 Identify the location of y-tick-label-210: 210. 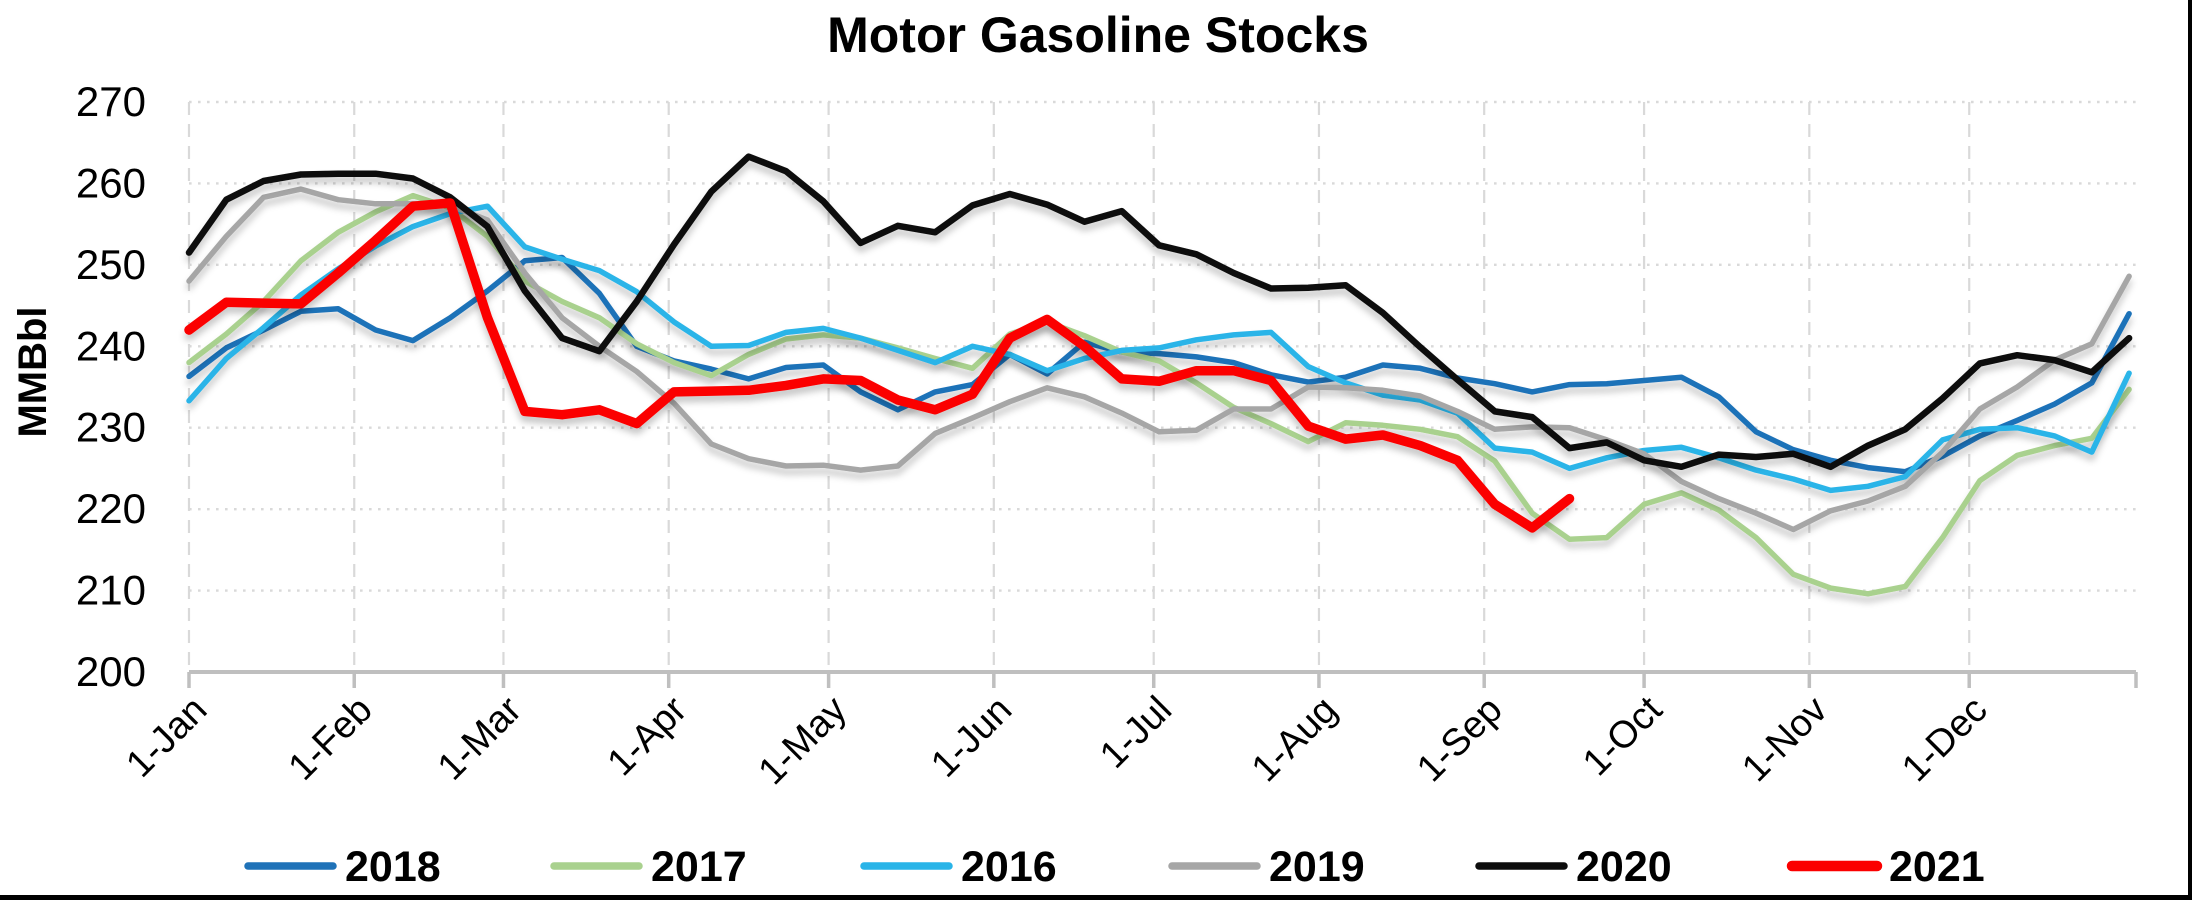
(111, 590).